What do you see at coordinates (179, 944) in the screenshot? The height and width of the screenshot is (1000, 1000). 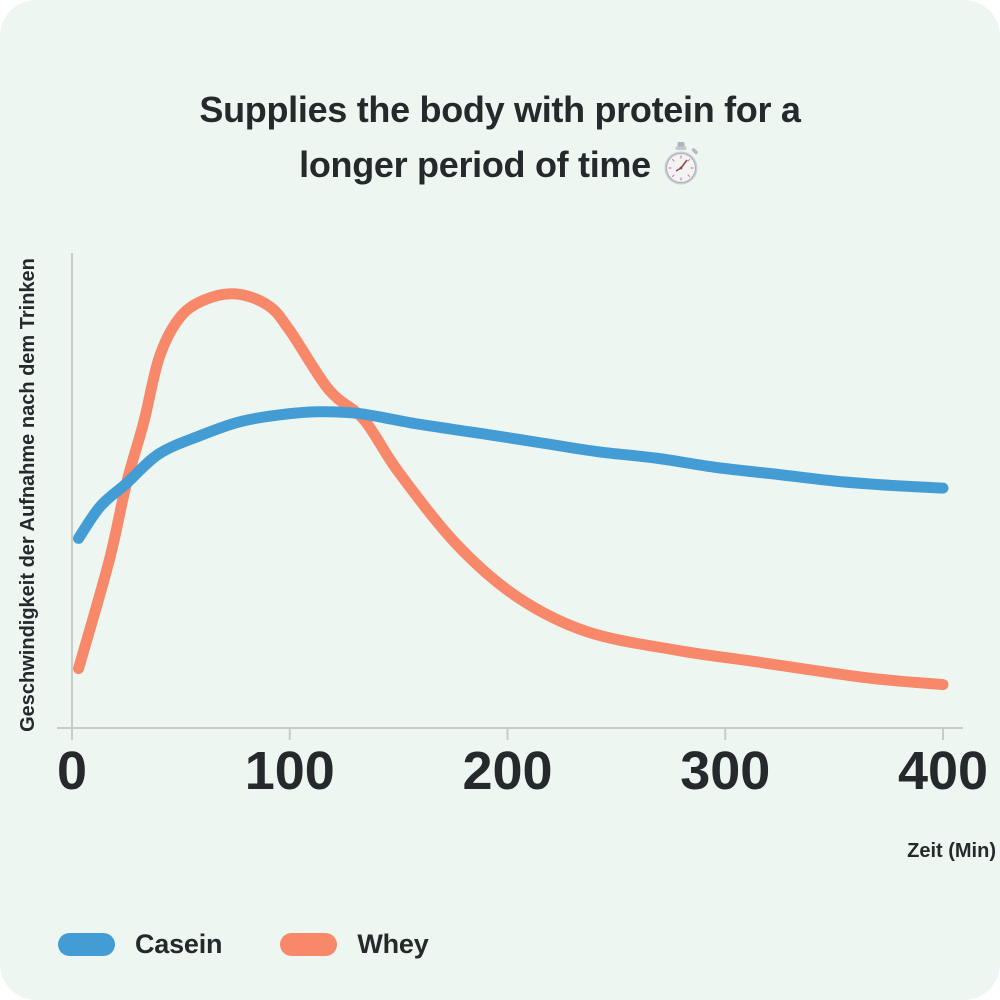 I see `legend-label-casein: Casein` at bounding box center [179, 944].